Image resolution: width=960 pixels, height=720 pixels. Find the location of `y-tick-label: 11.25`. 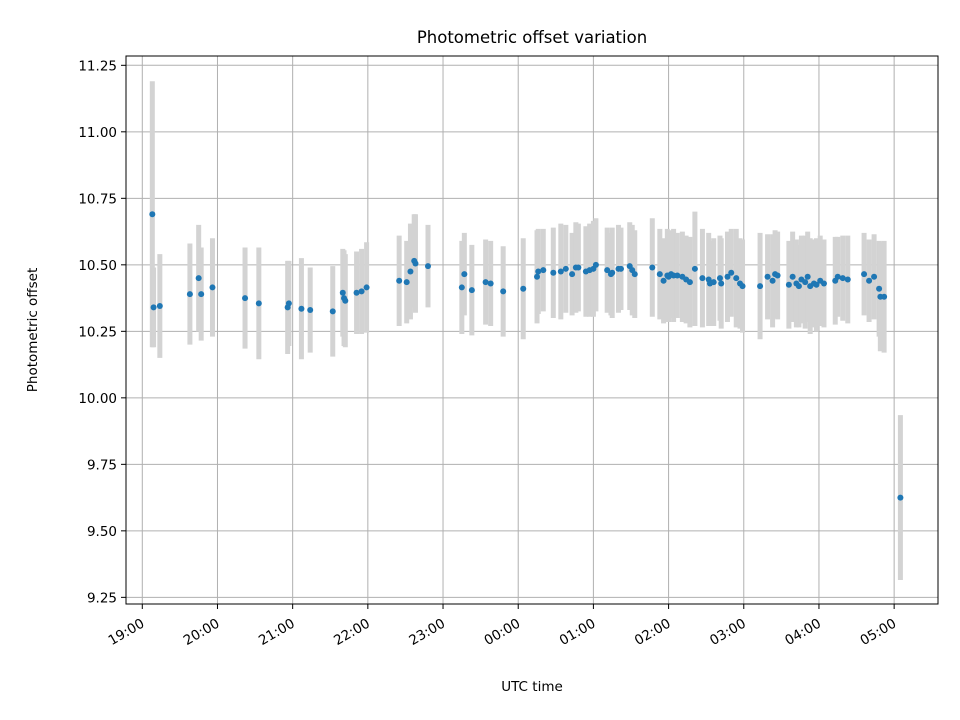

y-tick-label: 11.25 is located at coordinates (97, 66).